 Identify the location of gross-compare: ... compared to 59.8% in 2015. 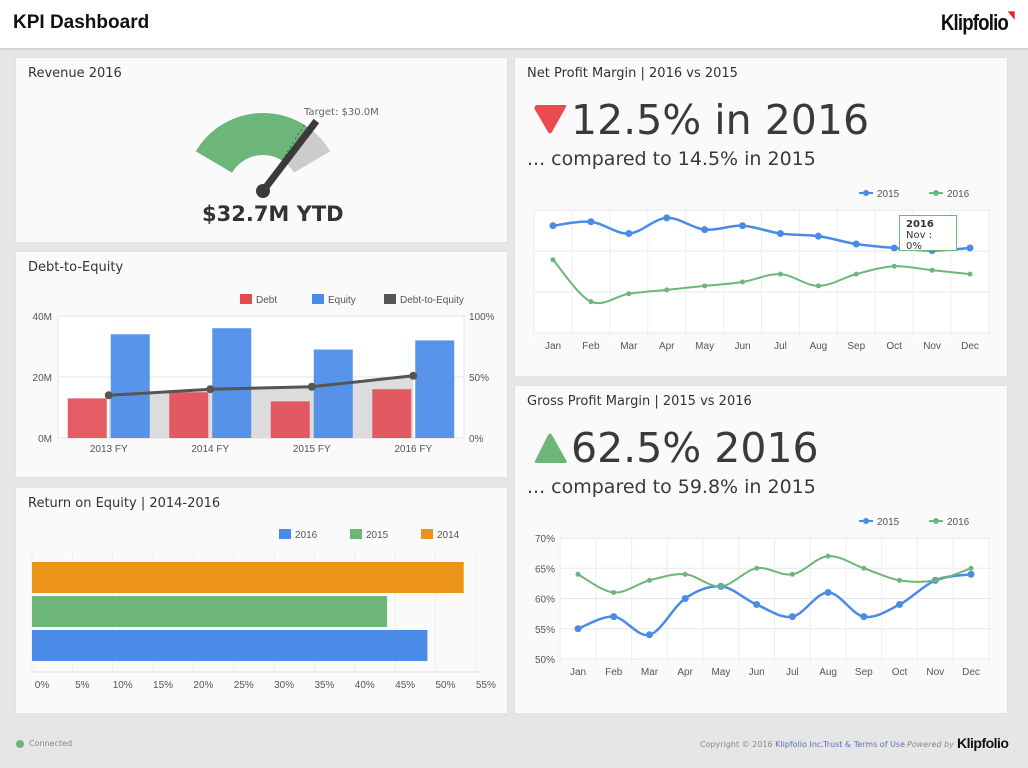
(671, 487).